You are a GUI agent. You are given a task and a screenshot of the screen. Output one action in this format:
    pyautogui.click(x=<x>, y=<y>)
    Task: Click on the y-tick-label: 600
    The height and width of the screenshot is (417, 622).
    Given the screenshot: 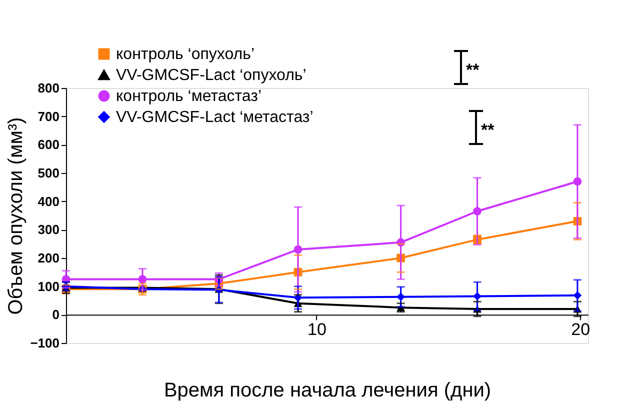 What is the action you would take?
    pyautogui.click(x=49, y=144)
    